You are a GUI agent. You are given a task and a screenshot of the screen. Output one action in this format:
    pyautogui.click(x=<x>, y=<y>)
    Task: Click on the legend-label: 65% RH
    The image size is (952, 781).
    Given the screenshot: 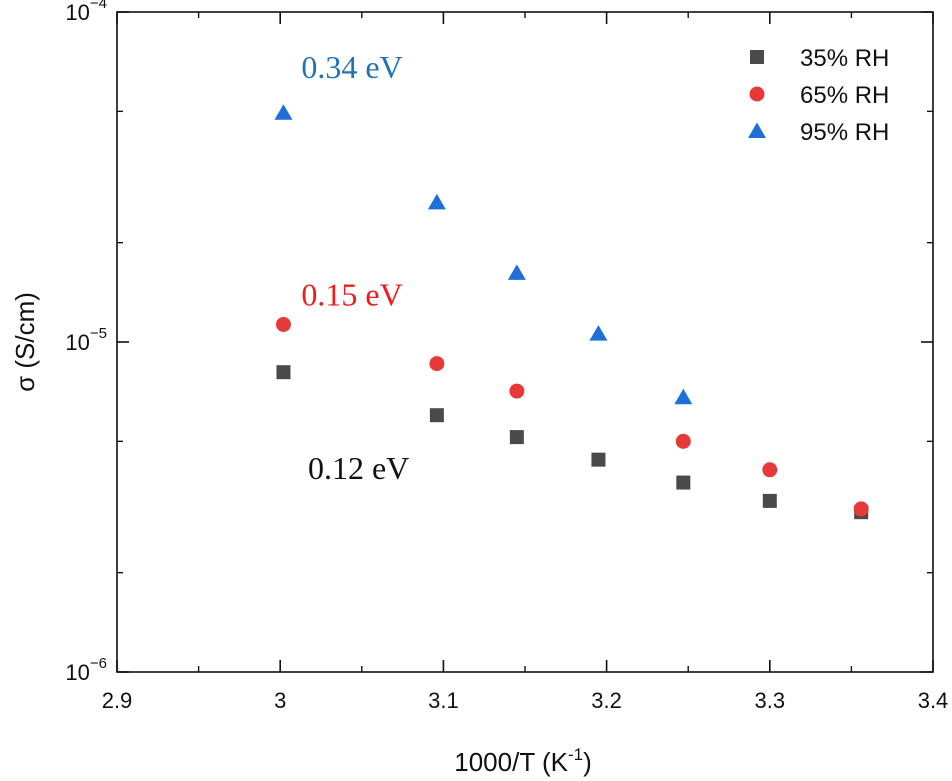 What is the action you would take?
    pyautogui.click(x=844, y=95)
    